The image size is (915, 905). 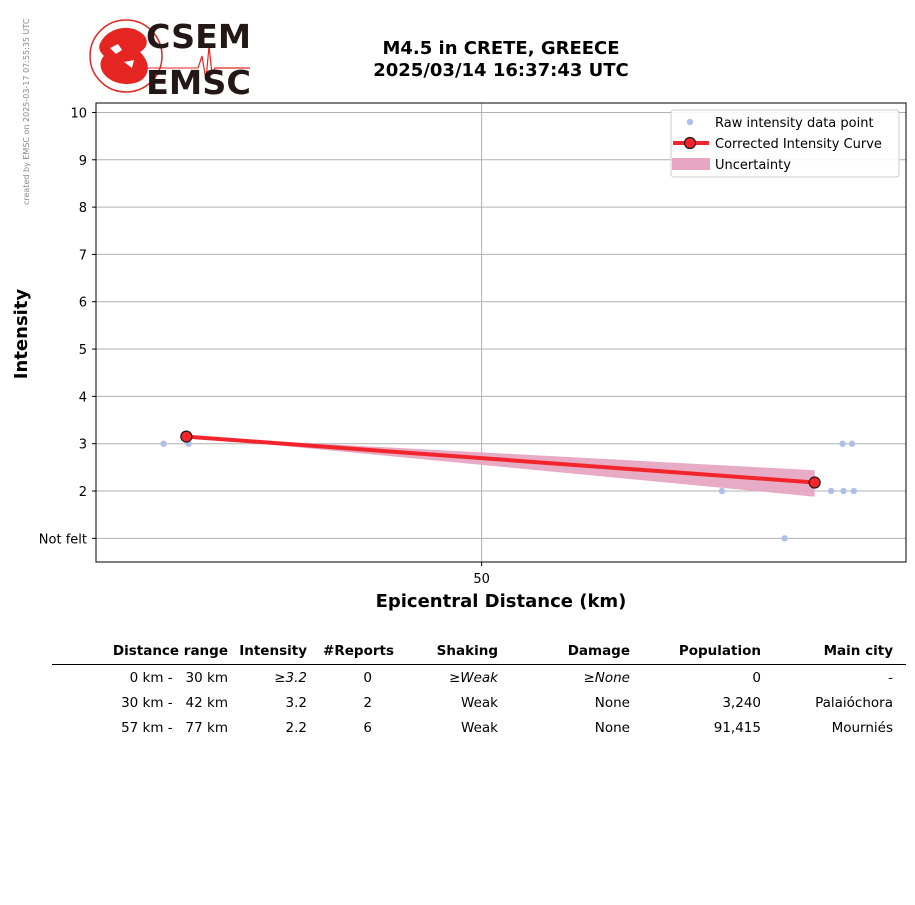 What do you see at coordinates (501, 48) in the screenshot?
I see `title-event: M4.5 in CRETE, GREECE` at bounding box center [501, 48].